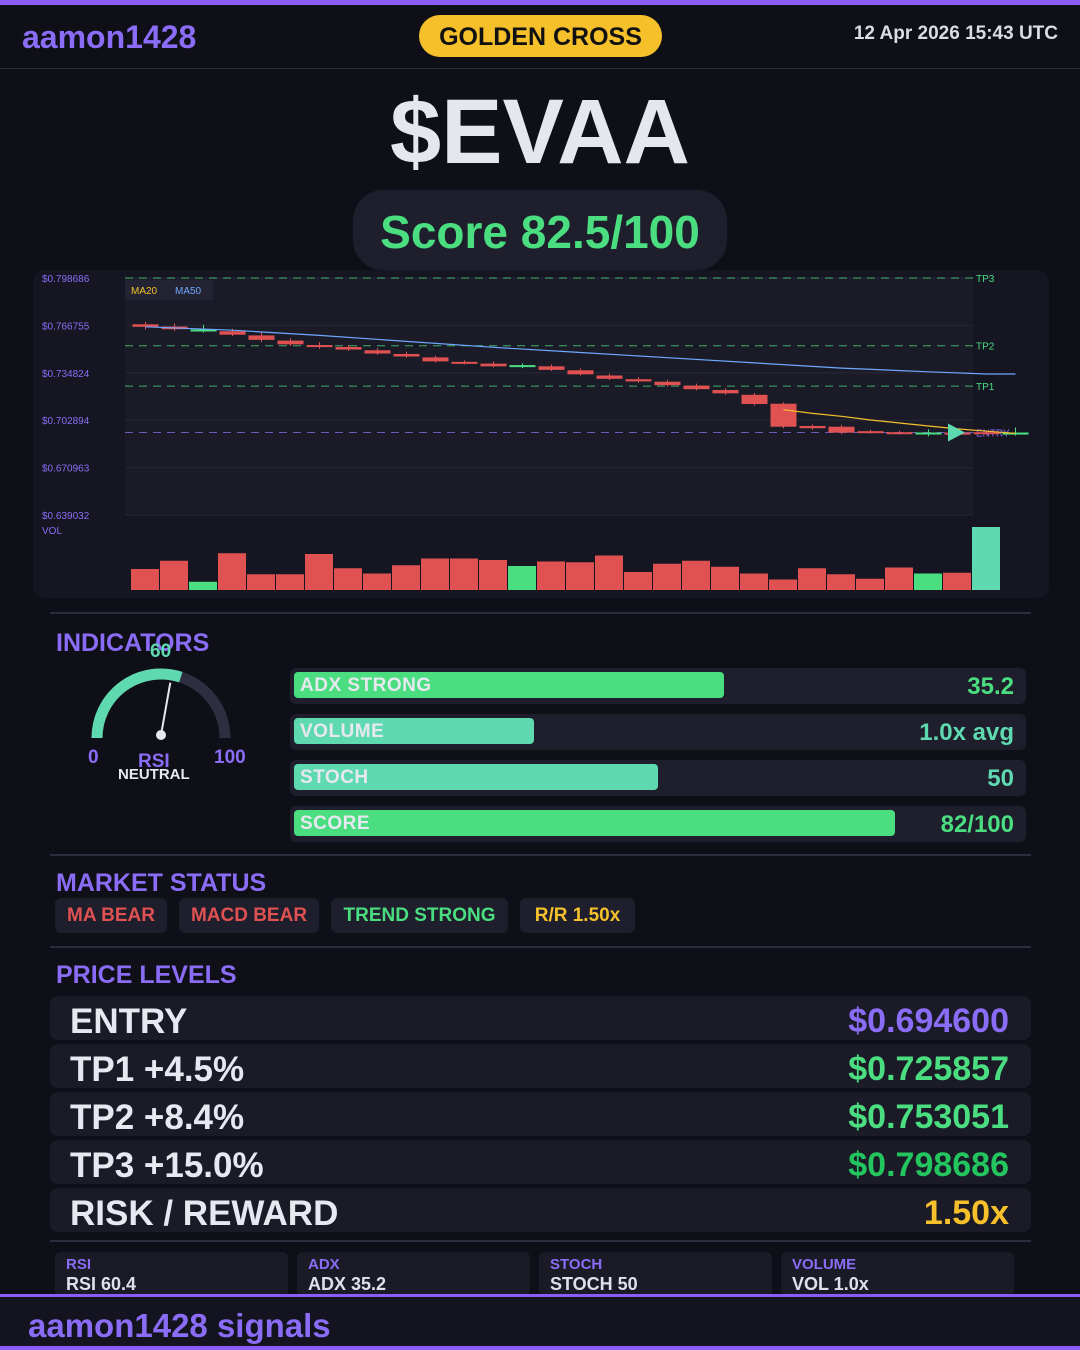 The width and height of the screenshot is (1080, 1350). What do you see at coordinates (419, 915) in the screenshot?
I see `trend-strong-badge: TREND STRONG` at bounding box center [419, 915].